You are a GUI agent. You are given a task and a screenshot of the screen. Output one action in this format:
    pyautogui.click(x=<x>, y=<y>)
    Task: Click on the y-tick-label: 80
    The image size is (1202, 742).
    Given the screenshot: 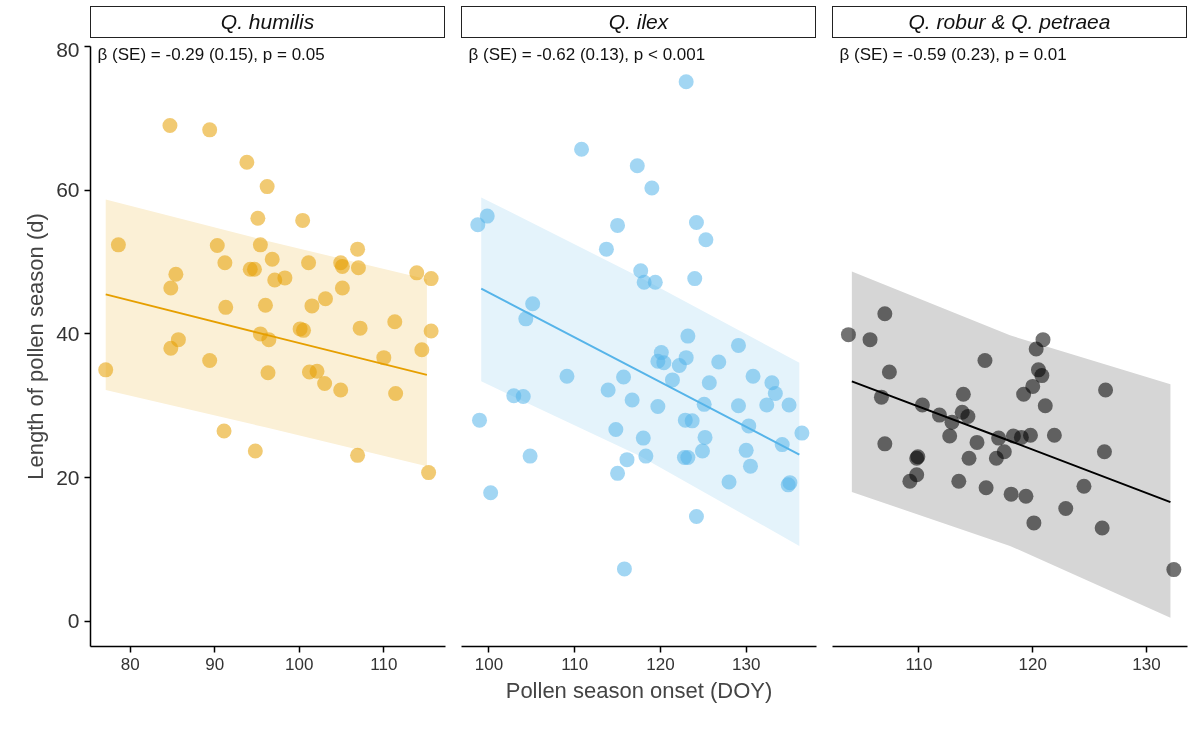 What is the action you would take?
    pyautogui.click(x=68, y=49)
    